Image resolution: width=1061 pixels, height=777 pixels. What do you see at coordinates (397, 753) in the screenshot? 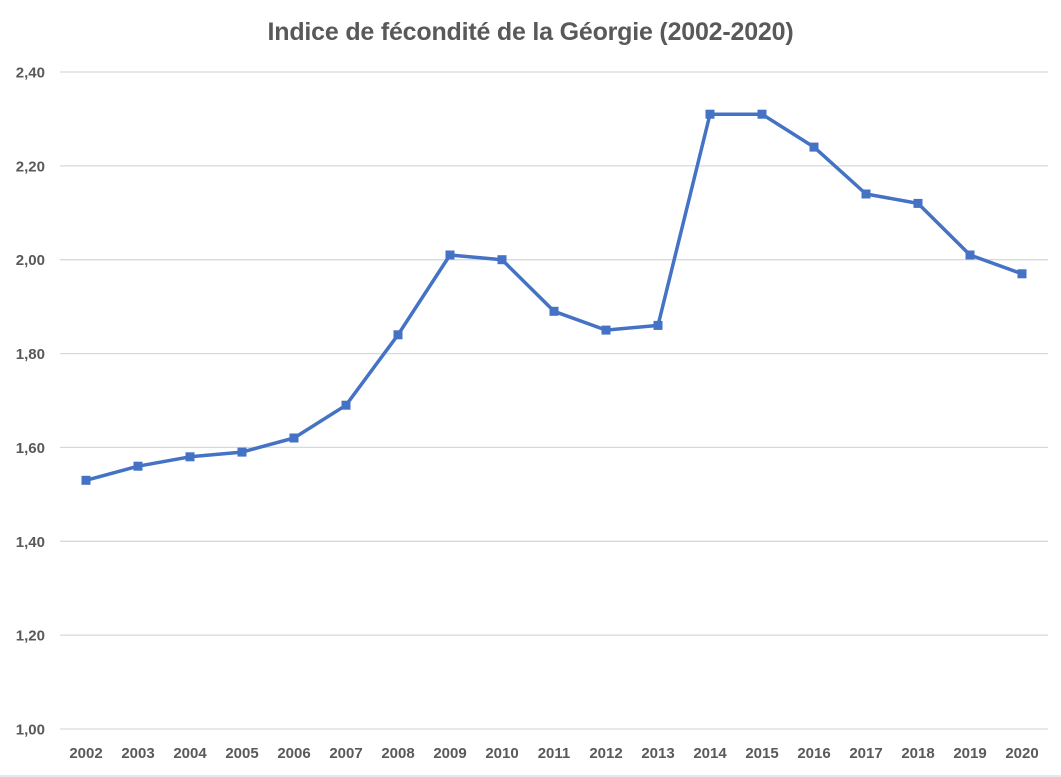
I see `x-axis-tick-label: 2008` at bounding box center [397, 753].